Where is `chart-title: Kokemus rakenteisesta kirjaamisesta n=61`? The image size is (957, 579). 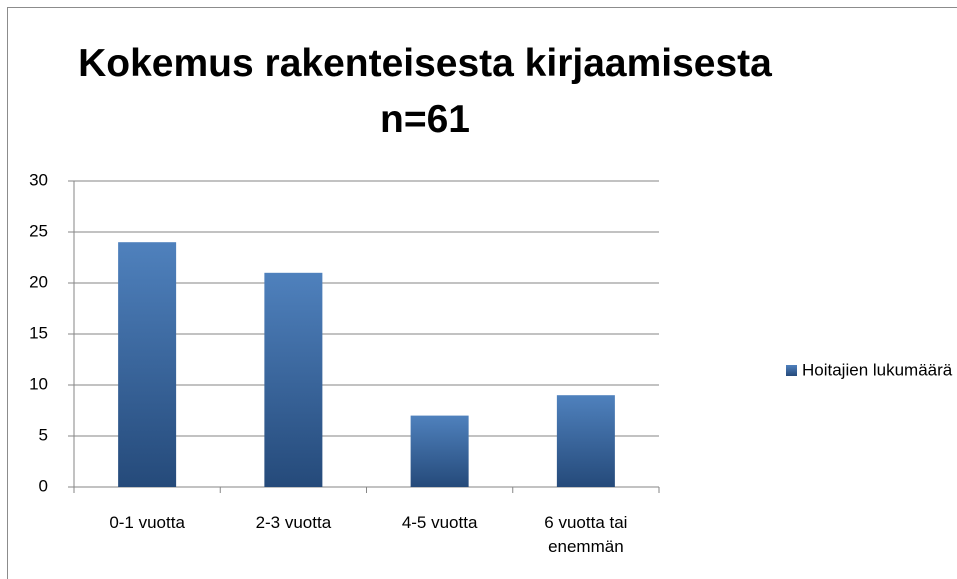 chart-title: Kokemus rakenteisesta kirjaamisesta n=61 is located at coordinates (425, 91).